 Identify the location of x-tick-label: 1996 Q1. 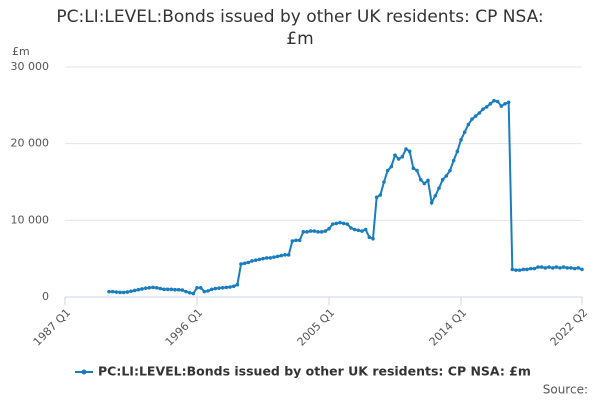
(184, 327).